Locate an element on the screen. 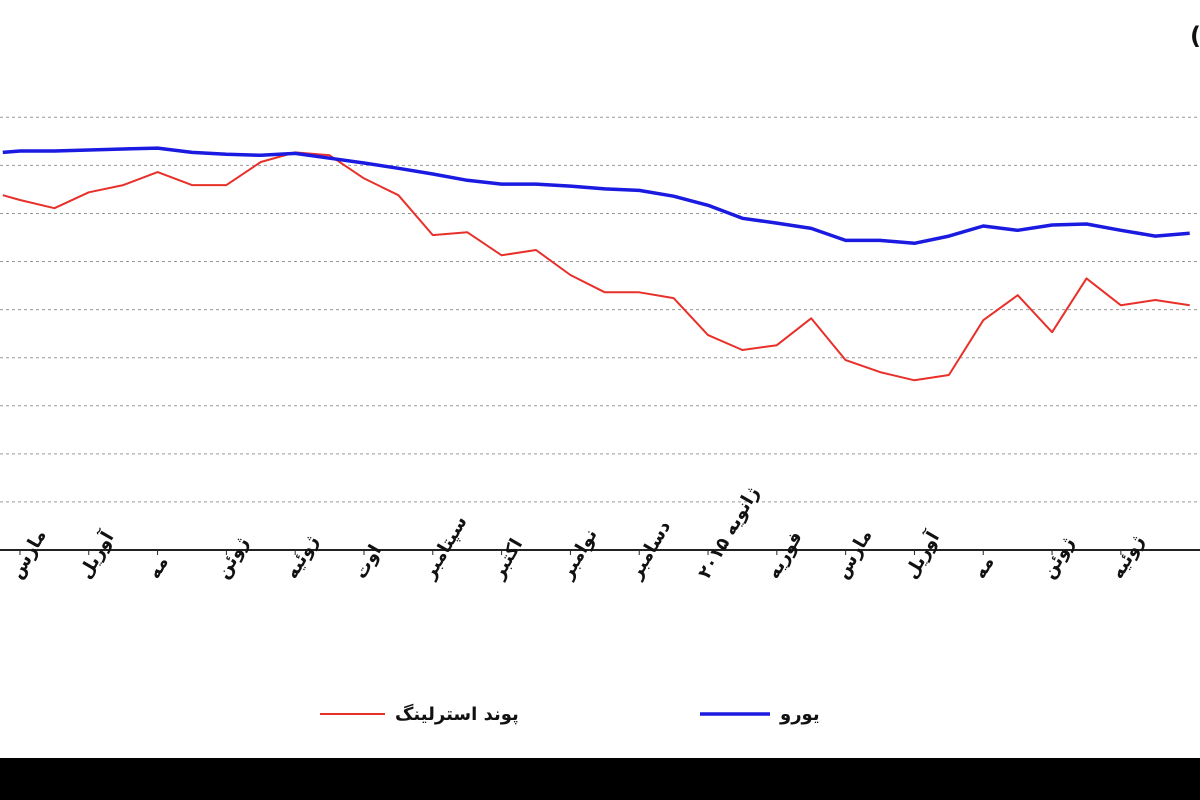 Image resolution: width=1200 pixels, height=800 pixels. line-series is located at coordinates (596, 196).